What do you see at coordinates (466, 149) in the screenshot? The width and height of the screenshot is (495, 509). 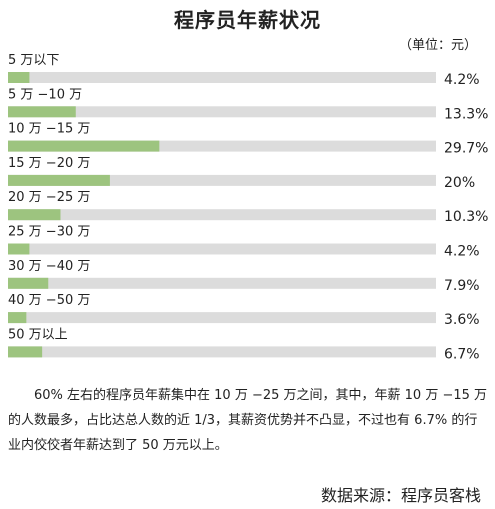 I see `value-label: 29.7%` at bounding box center [466, 149].